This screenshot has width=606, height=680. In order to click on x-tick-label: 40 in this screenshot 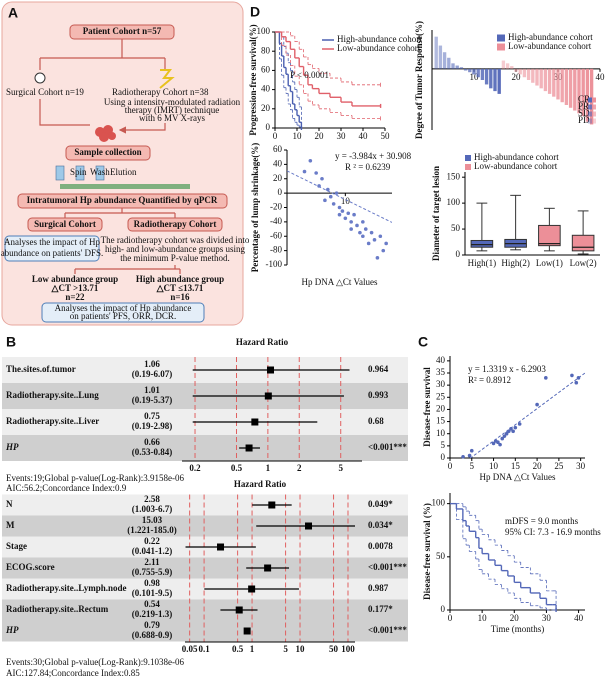, I will do `click(601, 77)`.